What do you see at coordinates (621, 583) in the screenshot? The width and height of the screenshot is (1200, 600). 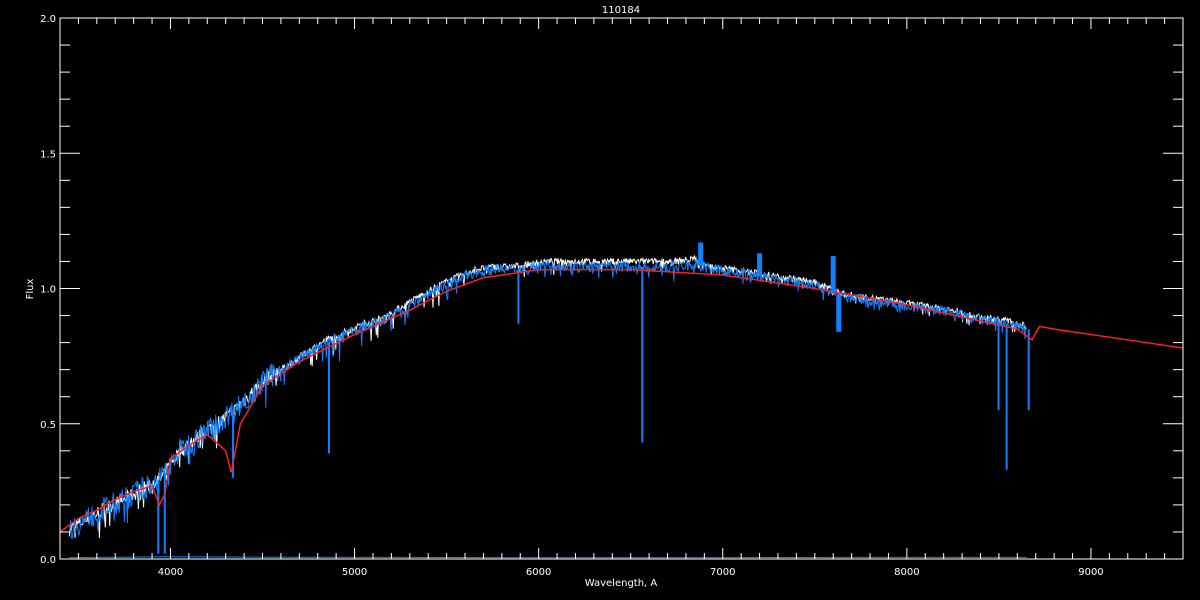 I see `x-axis-label: Wavelength, A` at bounding box center [621, 583].